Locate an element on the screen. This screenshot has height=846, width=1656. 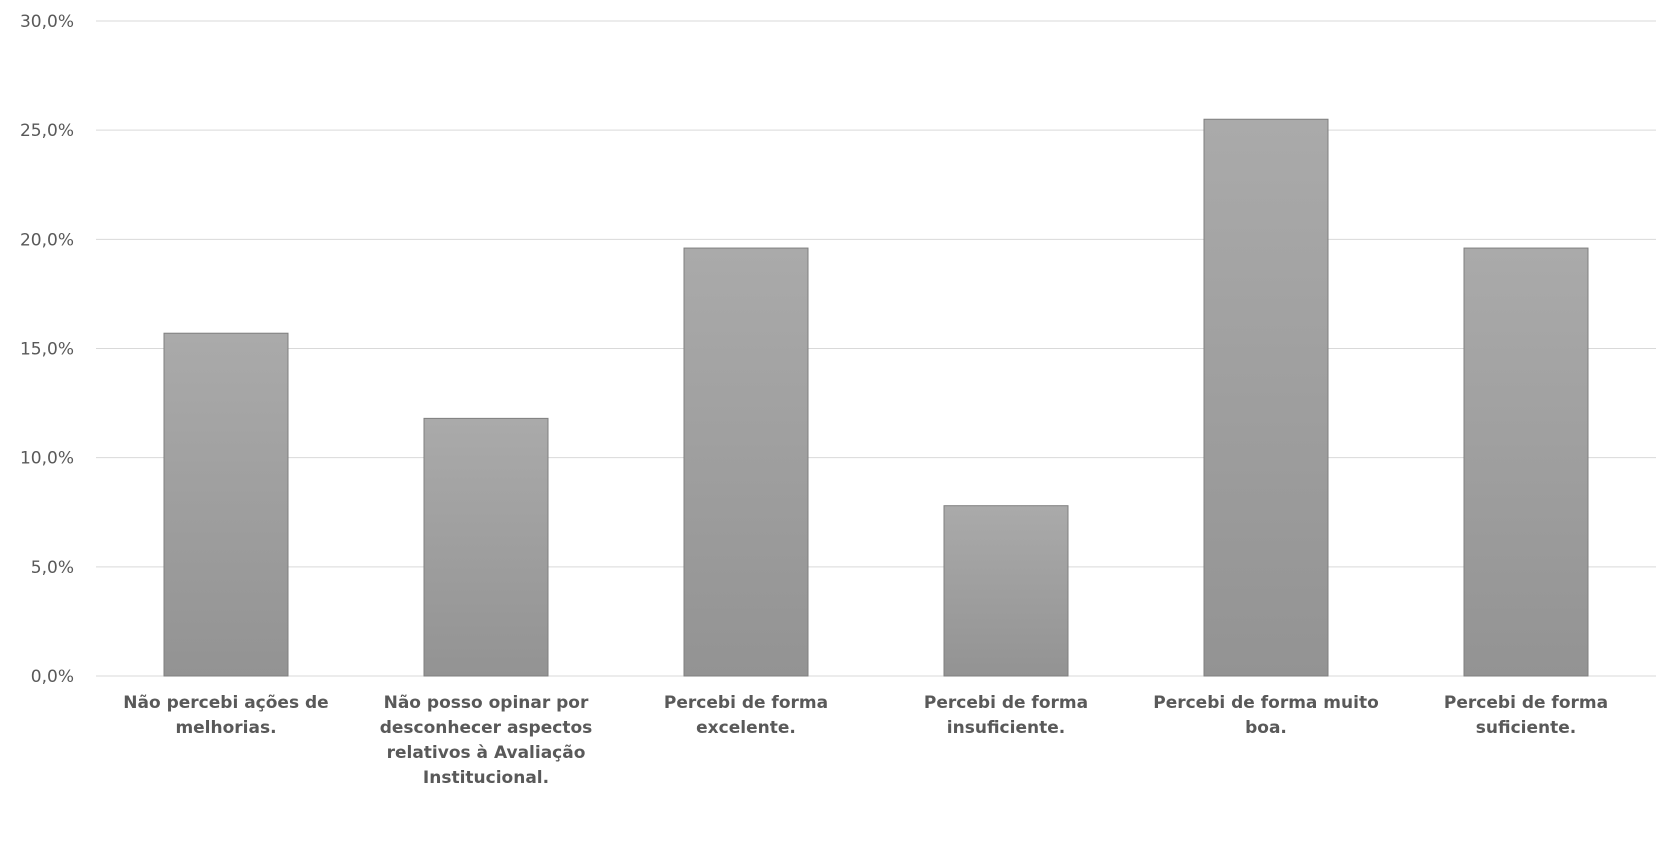
y-tick-label: 10,0% is located at coordinates (47, 459).